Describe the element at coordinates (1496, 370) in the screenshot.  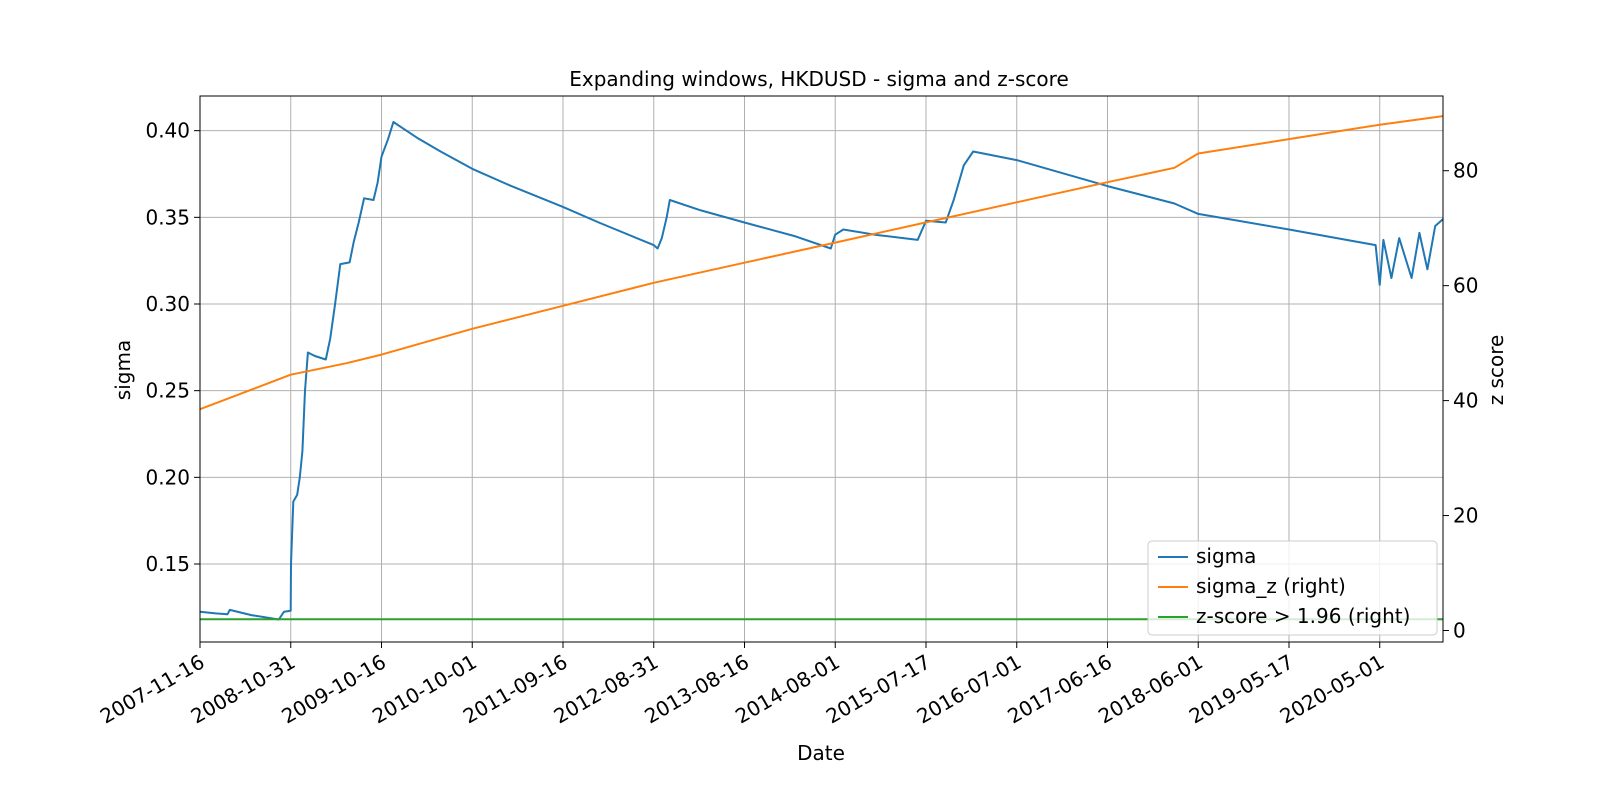
I see `y-axis-right-label: z score` at that location.